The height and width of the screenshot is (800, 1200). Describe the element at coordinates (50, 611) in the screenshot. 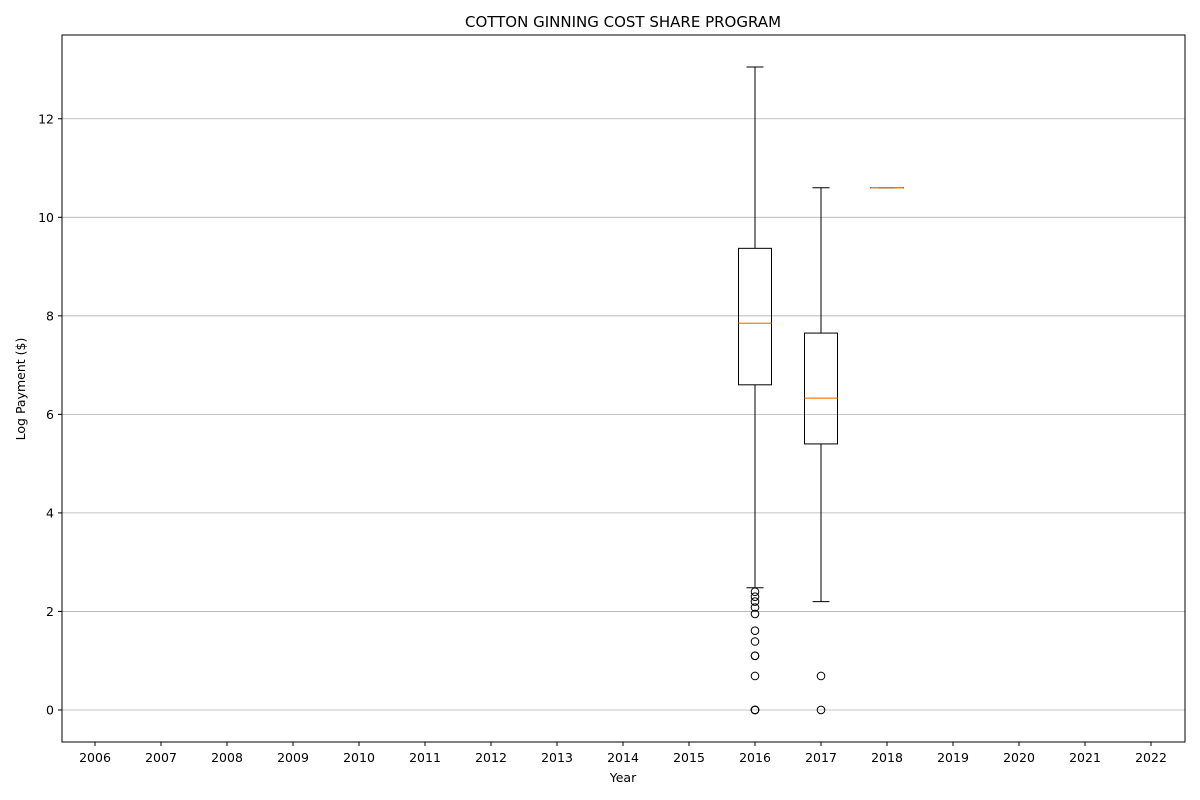

I see `y-tick-label: 2` at that location.